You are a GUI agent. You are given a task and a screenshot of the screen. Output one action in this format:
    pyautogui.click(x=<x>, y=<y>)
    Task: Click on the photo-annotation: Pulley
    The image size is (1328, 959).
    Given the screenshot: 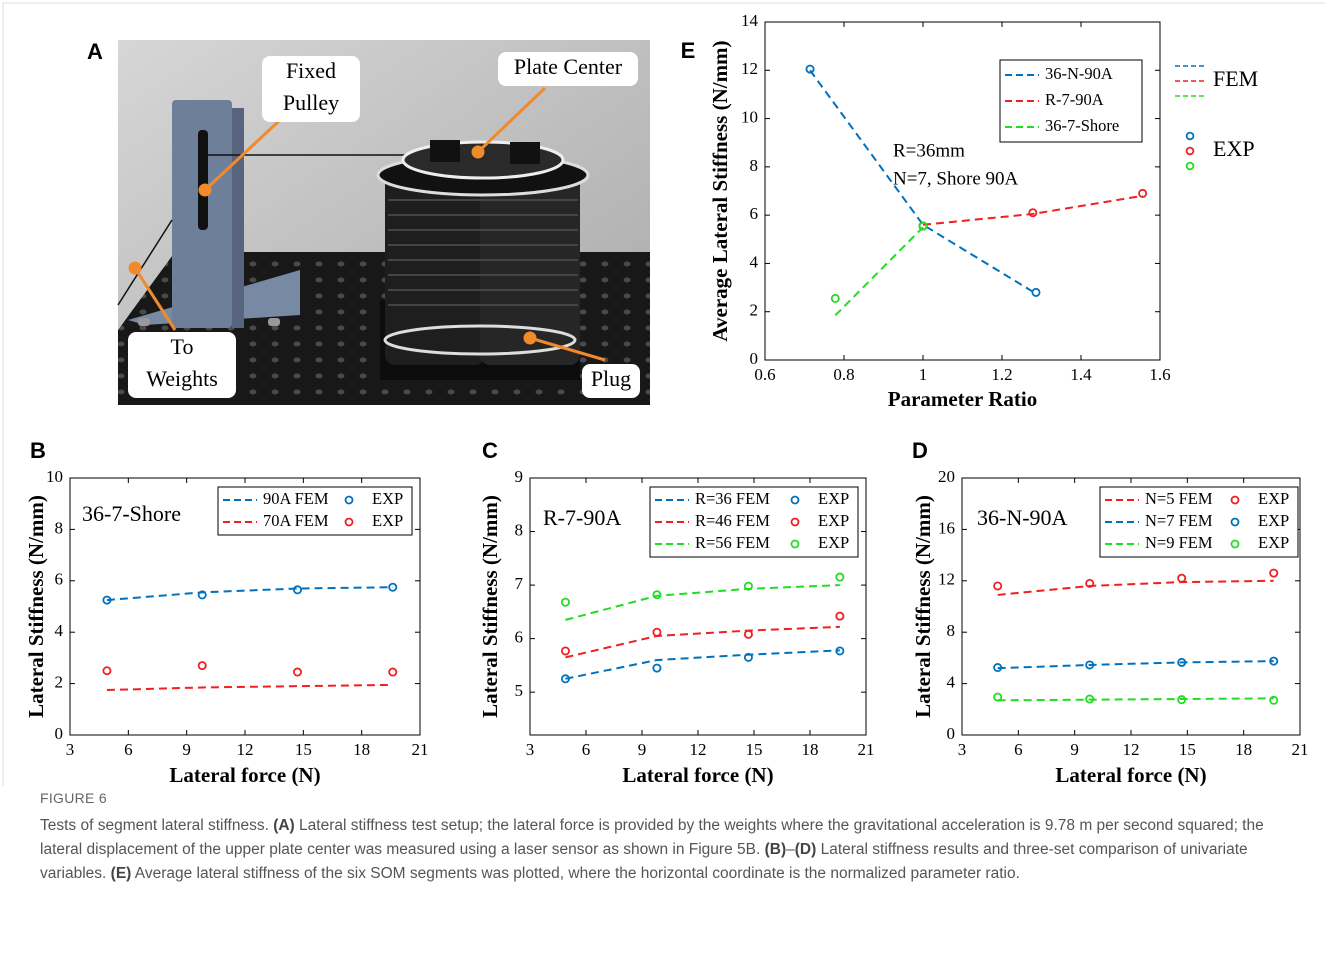 What is the action you would take?
    pyautogui.click(x=311, y=102)
    